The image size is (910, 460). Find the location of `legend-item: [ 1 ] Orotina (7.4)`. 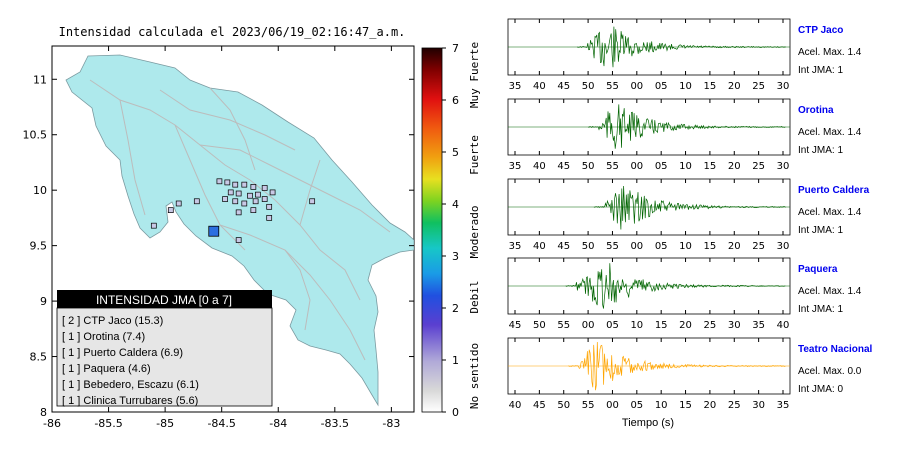

legend-item: [ 1 ] Orotina (7.4) is located at coordinates (103, 337).